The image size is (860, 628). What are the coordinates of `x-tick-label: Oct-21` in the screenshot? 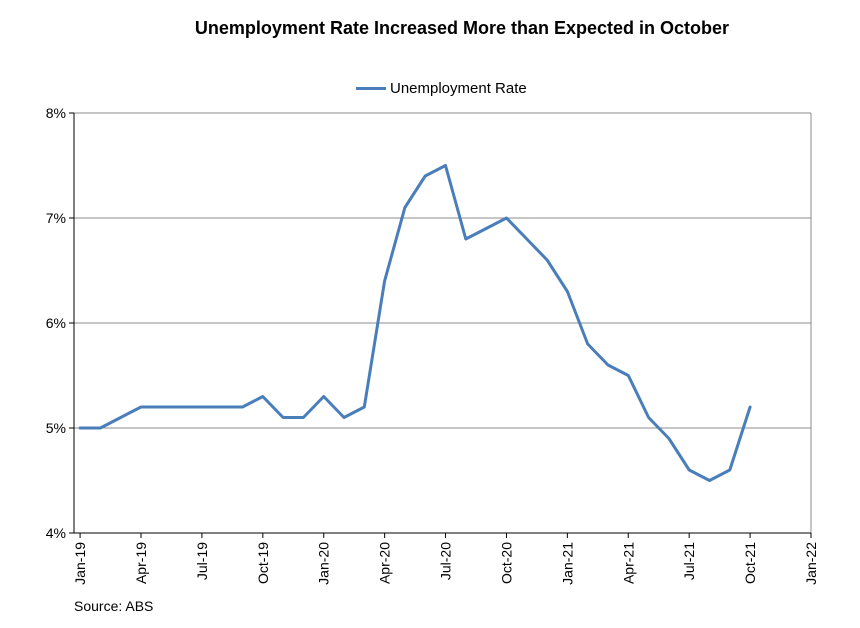 It's located at (750, 563).